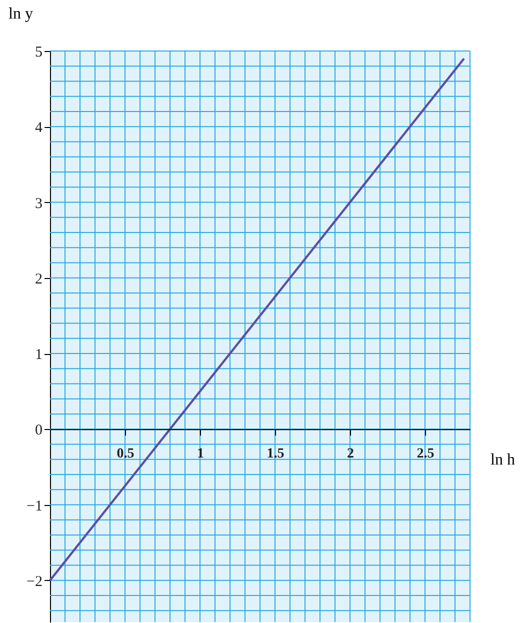  I want to click on y-tick-label: 2, so click(38, 279).